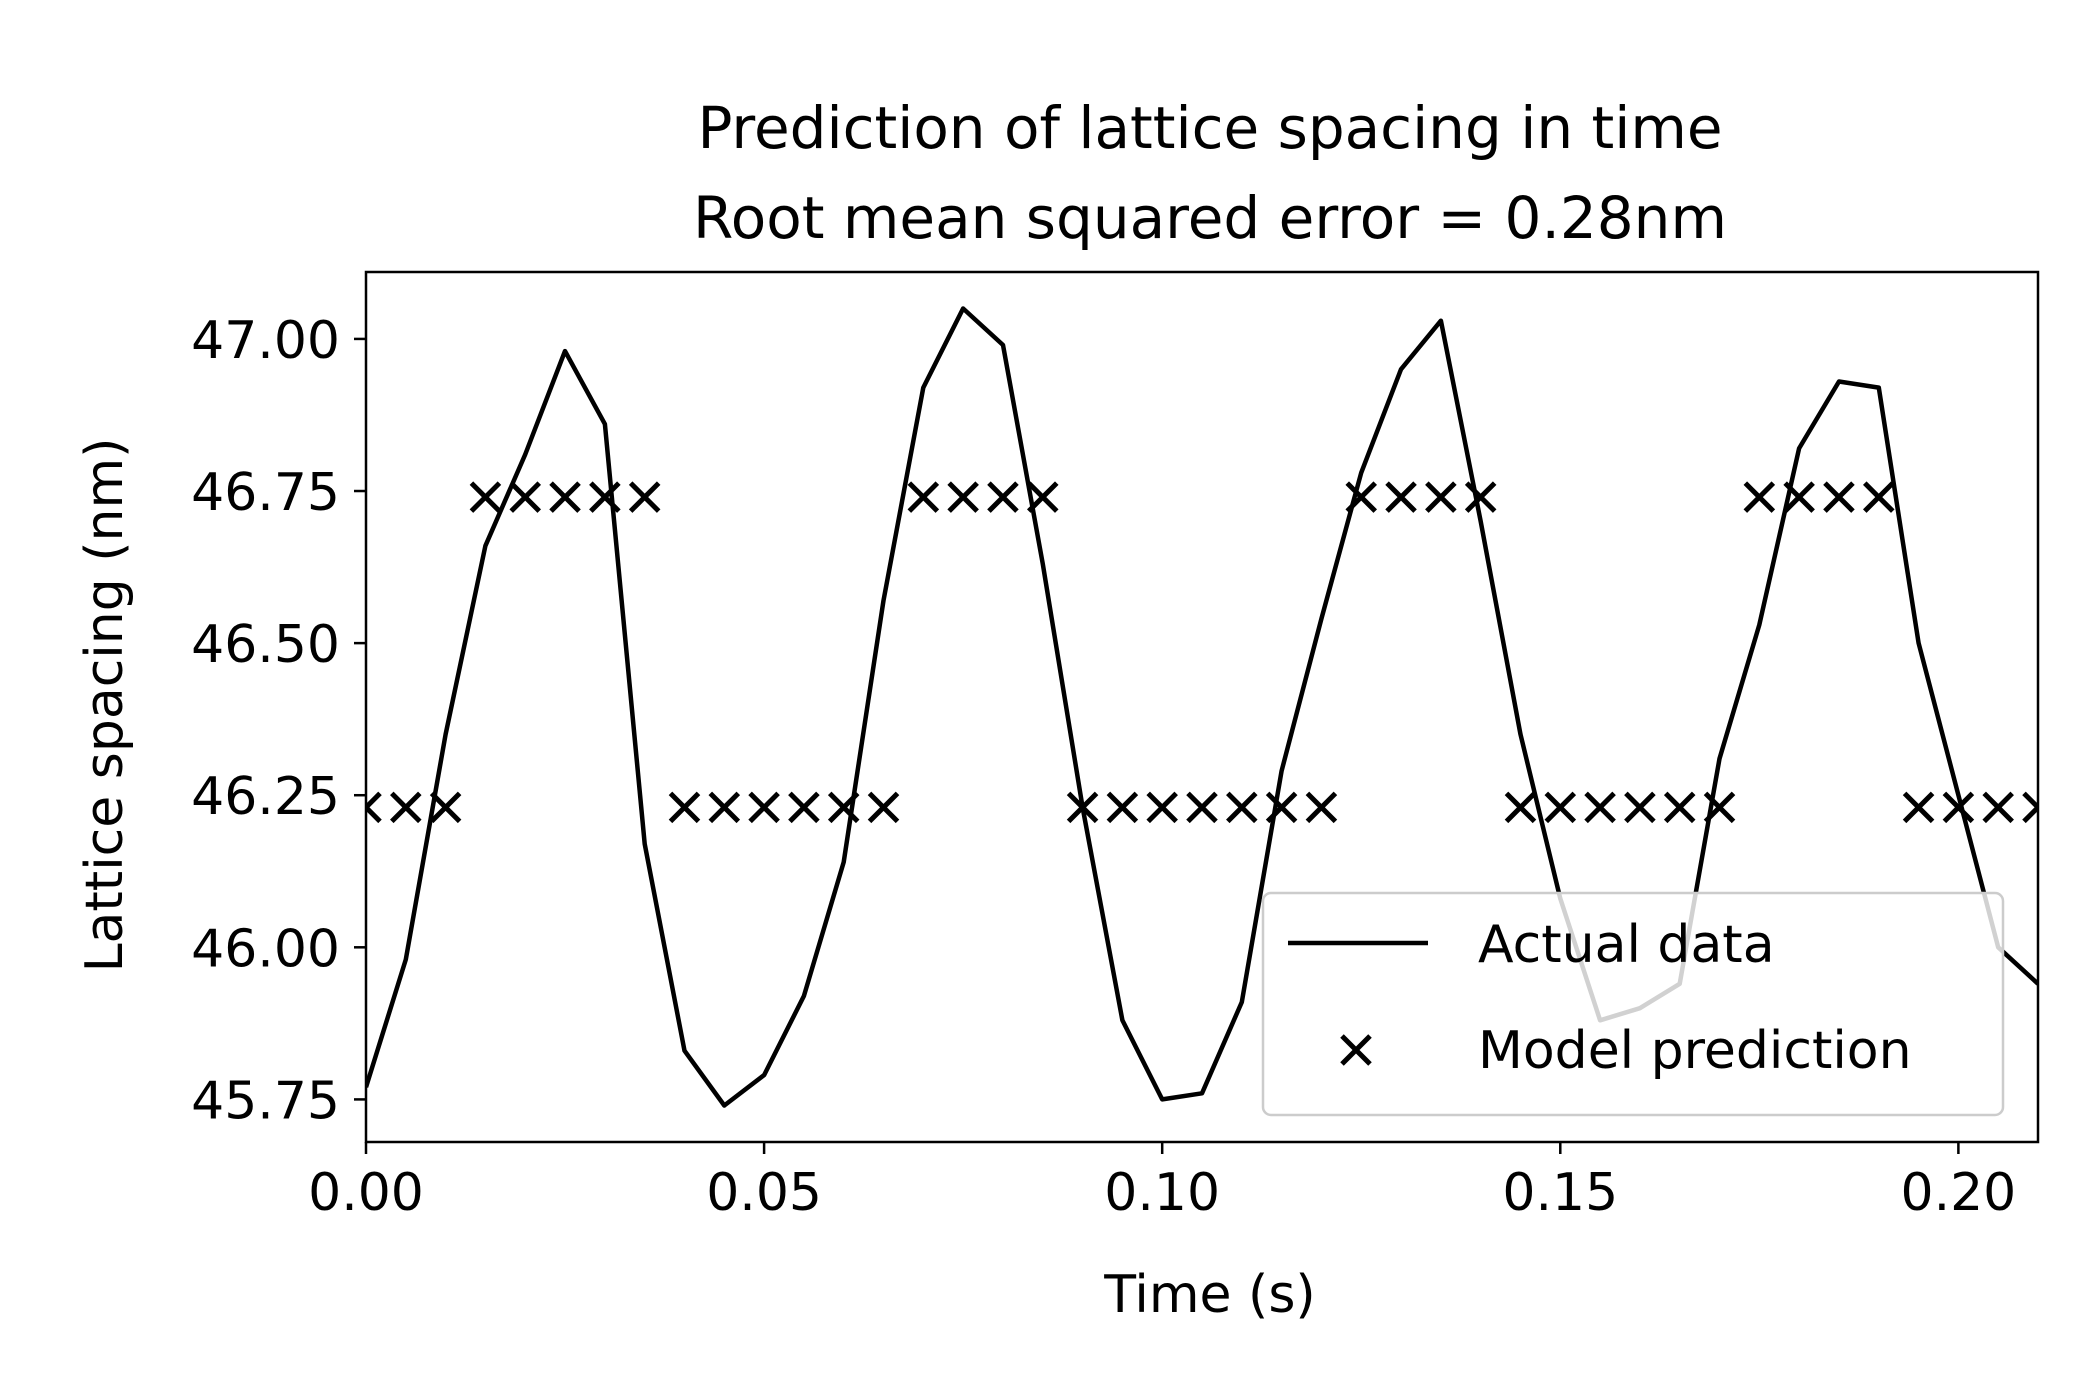  Describe the element at coordinates (265, 493) in the screenshot. I see `y-tick-label: 46.75` at that location.